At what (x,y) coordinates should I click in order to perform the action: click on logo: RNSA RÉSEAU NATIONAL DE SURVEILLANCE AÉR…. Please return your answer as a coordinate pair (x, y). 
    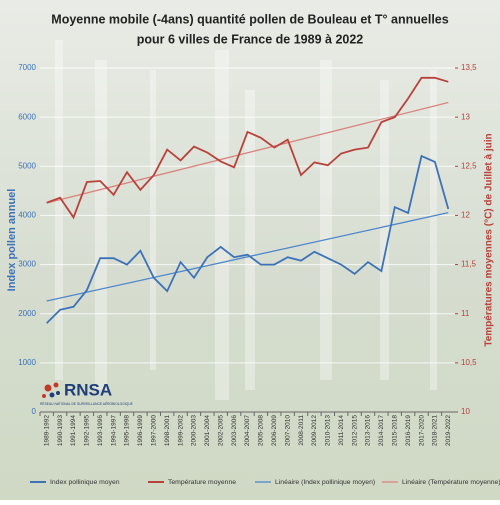
    Looking at the image, I should click on (87, 392).